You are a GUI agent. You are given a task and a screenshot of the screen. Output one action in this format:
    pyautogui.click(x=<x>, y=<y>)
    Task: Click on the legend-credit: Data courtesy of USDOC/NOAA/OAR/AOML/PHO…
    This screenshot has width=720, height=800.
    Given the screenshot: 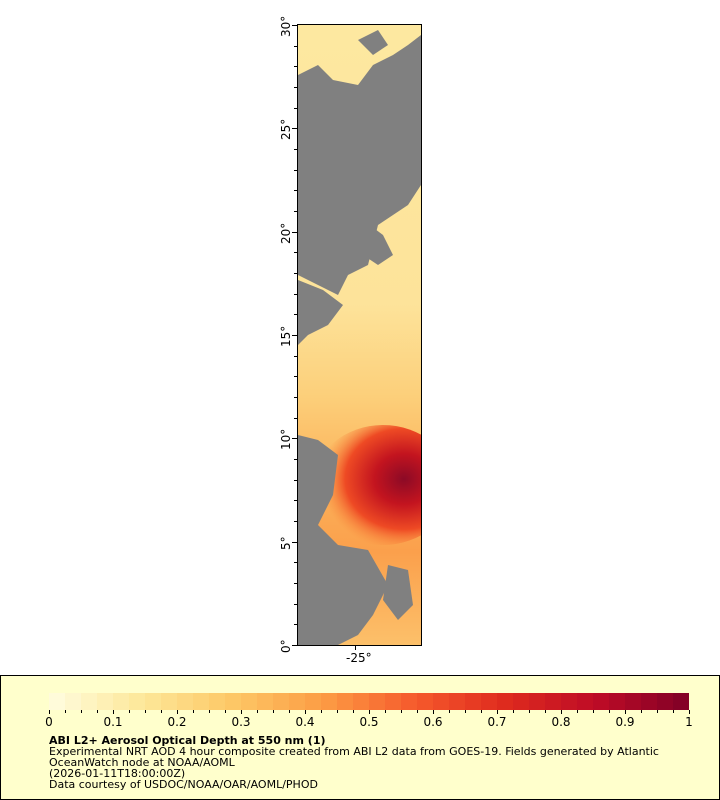 What is the action you would take?
    pyautogui.click(x=183, y=784)
    